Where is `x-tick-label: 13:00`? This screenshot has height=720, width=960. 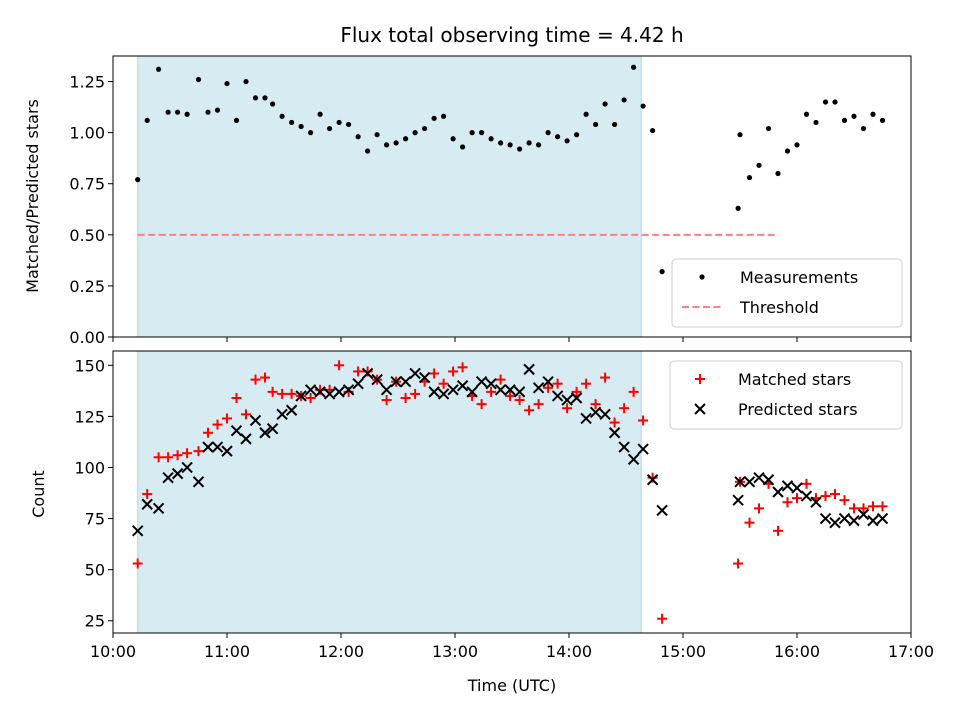 x-tick-label: 13:00 is located at coordinates (455, 651).